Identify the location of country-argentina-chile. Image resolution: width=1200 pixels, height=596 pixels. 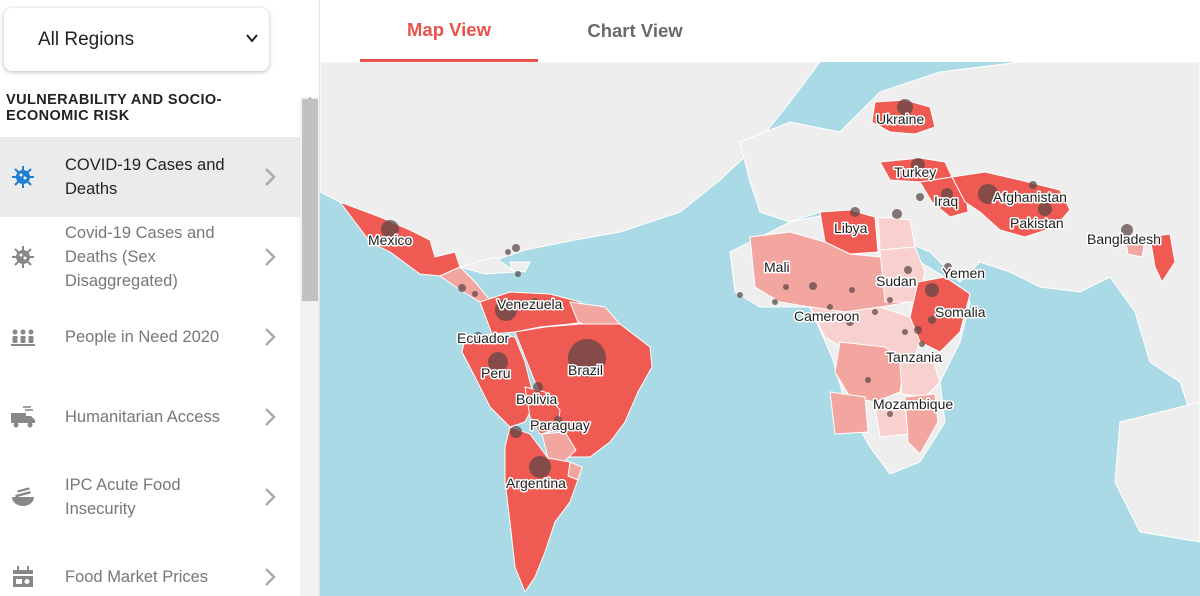
(542, 510).